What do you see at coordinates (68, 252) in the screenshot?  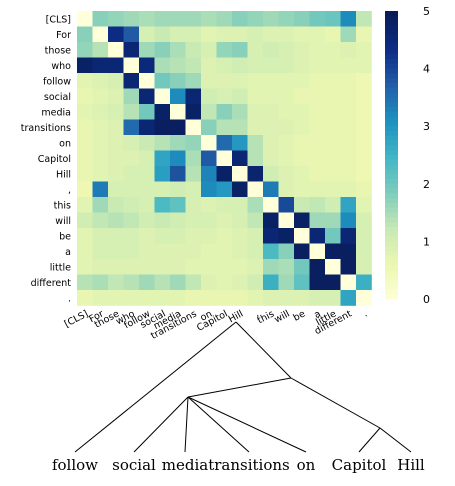 I see `row-label: a` at bounding box center [68, 252].